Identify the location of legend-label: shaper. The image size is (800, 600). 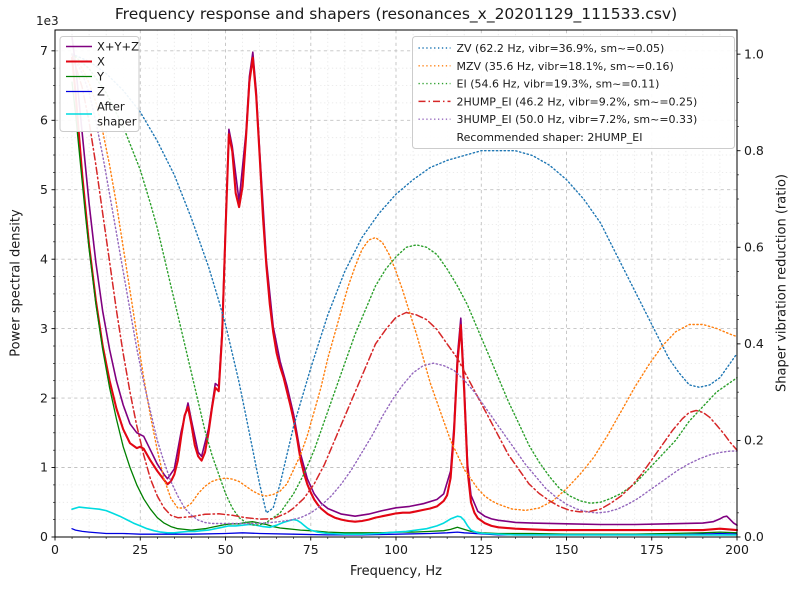
(117, 122).